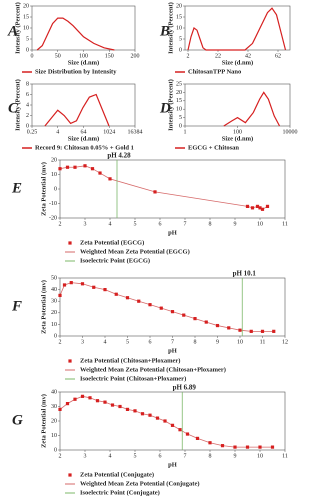  I want to click on x-tick-label: 1024, so click(109, 132).